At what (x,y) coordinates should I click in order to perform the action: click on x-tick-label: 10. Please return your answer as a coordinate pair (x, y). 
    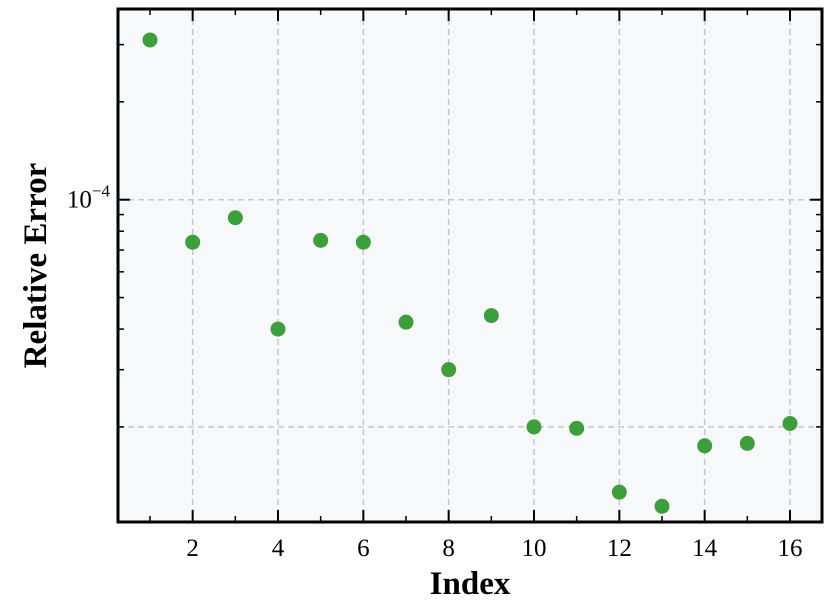
    Looking at the image, I should click on (534, 548).